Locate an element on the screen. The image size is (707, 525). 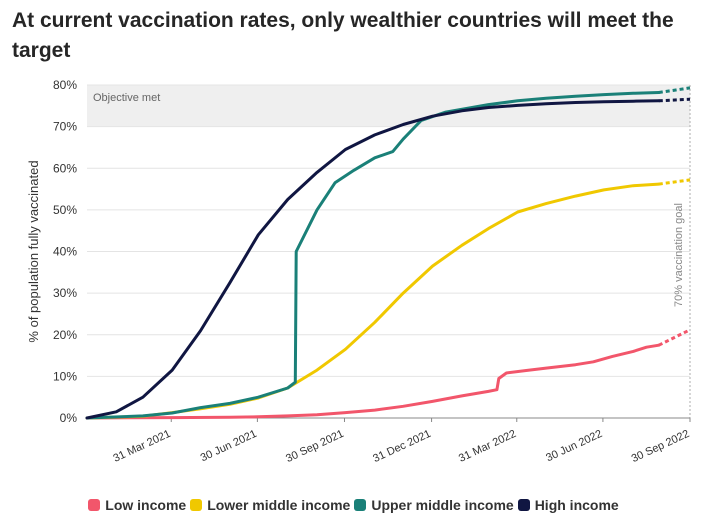
legend-item-low-income: Low income is located at coordinates (137, 505).